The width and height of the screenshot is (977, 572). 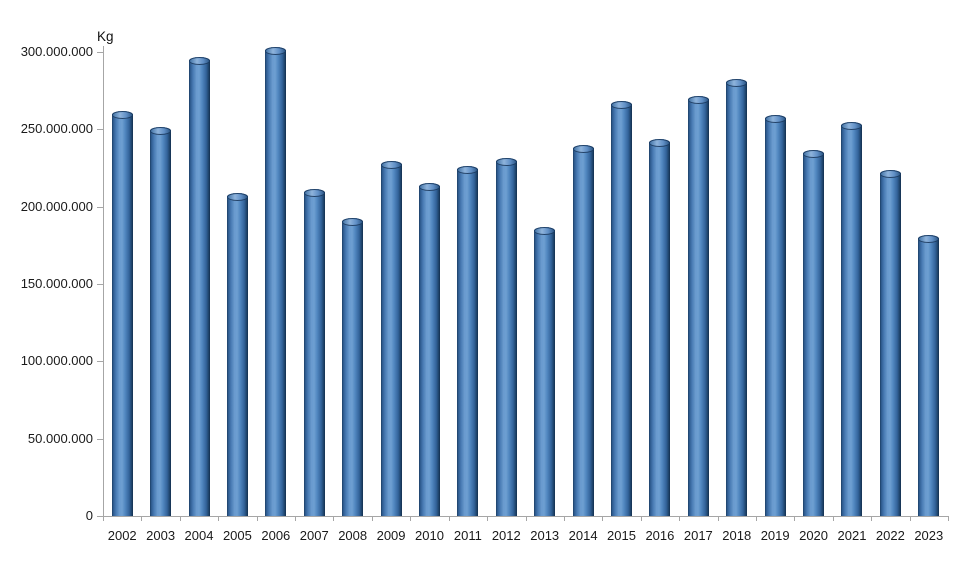 I want to click on x-tick-label: 2018, so click(x=737, y=535).